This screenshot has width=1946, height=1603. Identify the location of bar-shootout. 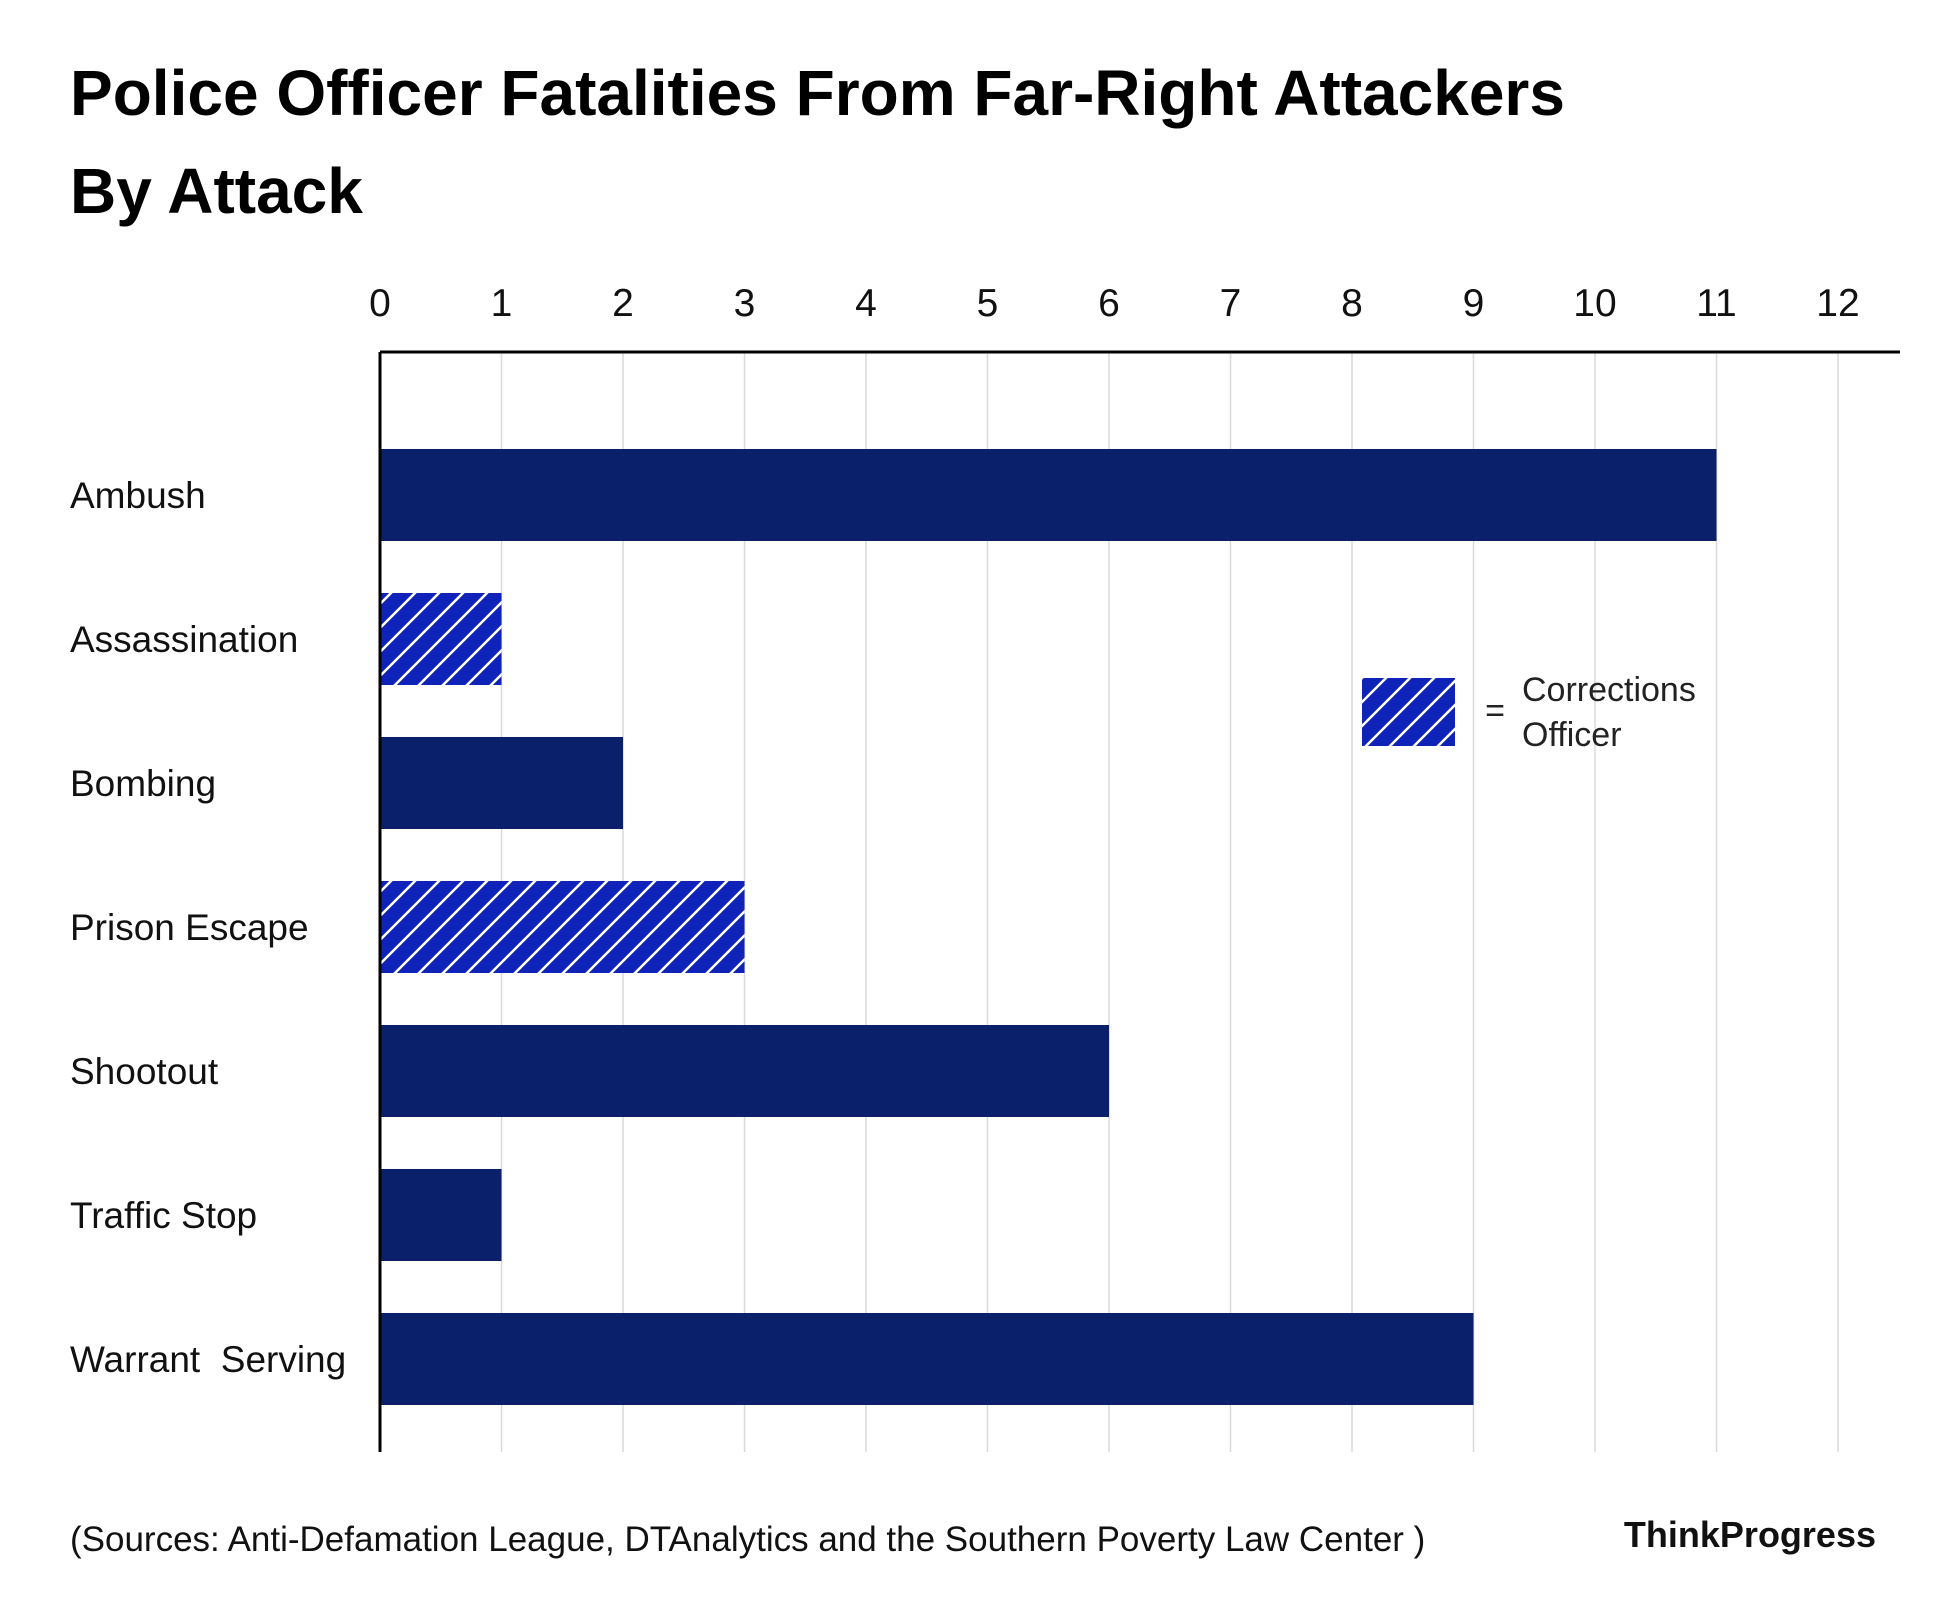
(745, 1071).